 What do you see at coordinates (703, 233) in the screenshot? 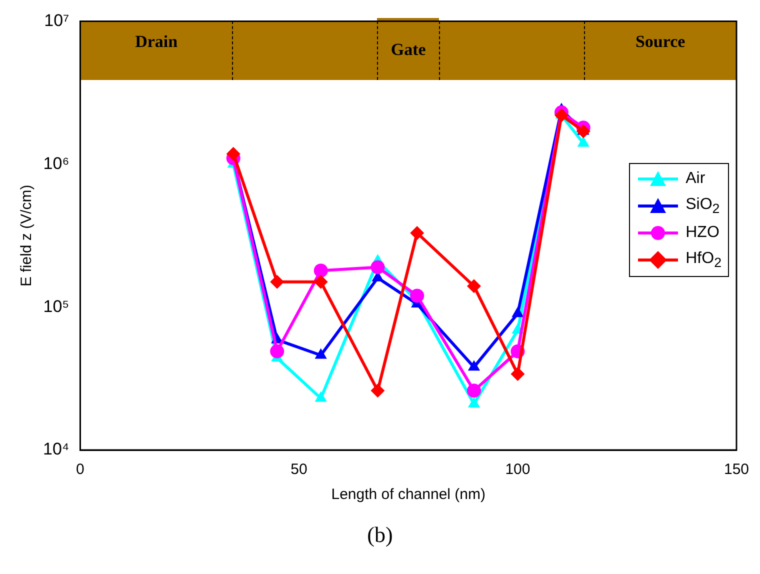
I see `legend-label: HZO` at bounding box center [703, 233].